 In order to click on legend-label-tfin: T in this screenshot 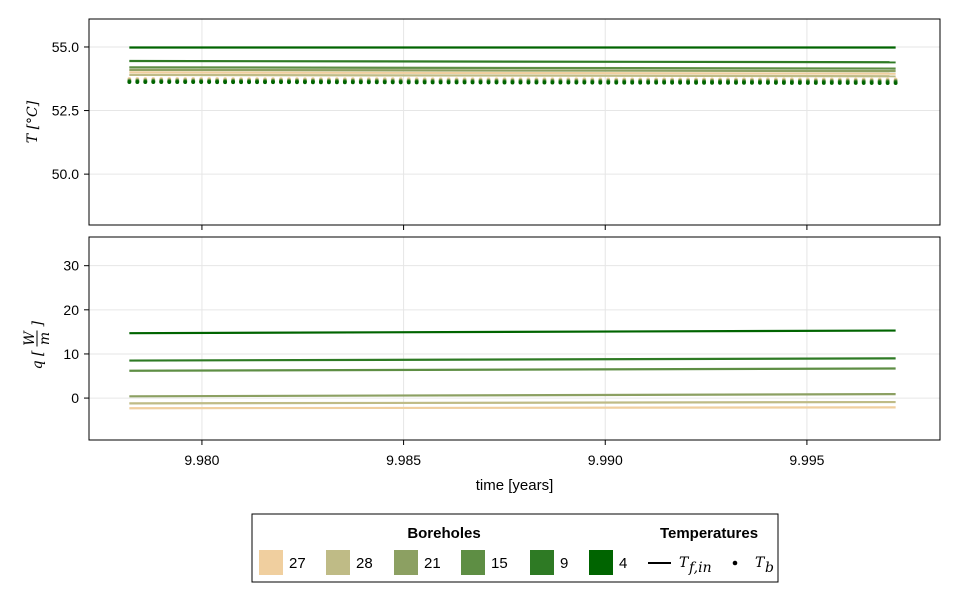, I will do `click(684, 563)`.